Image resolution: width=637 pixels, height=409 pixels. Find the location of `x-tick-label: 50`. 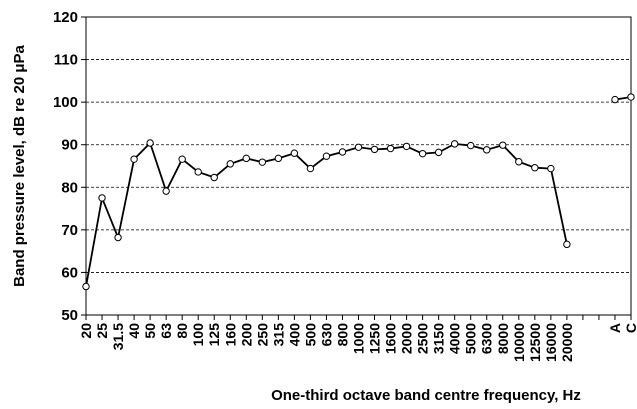

x-tick-label: 50 is located at coordinates (150, 331).